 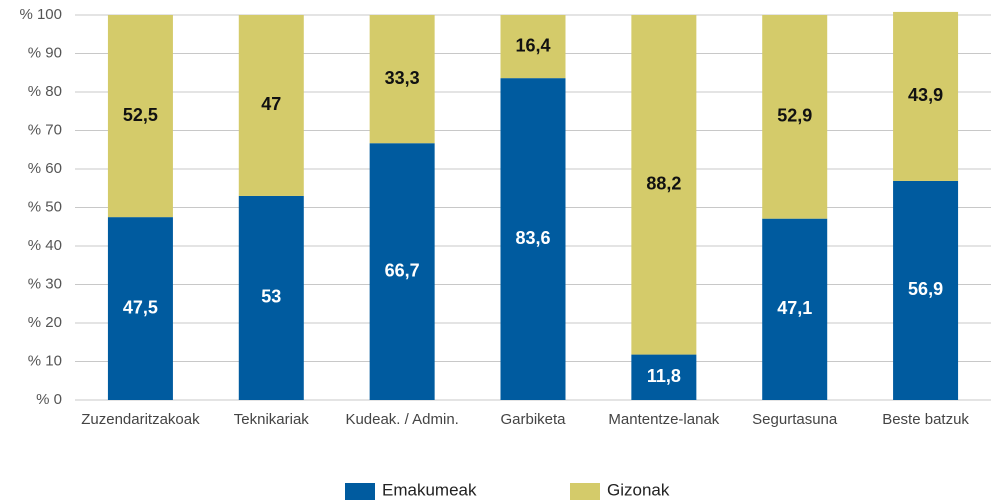 I want to click on x-tick-label: Garbiketa, so click(x=533, y=419).